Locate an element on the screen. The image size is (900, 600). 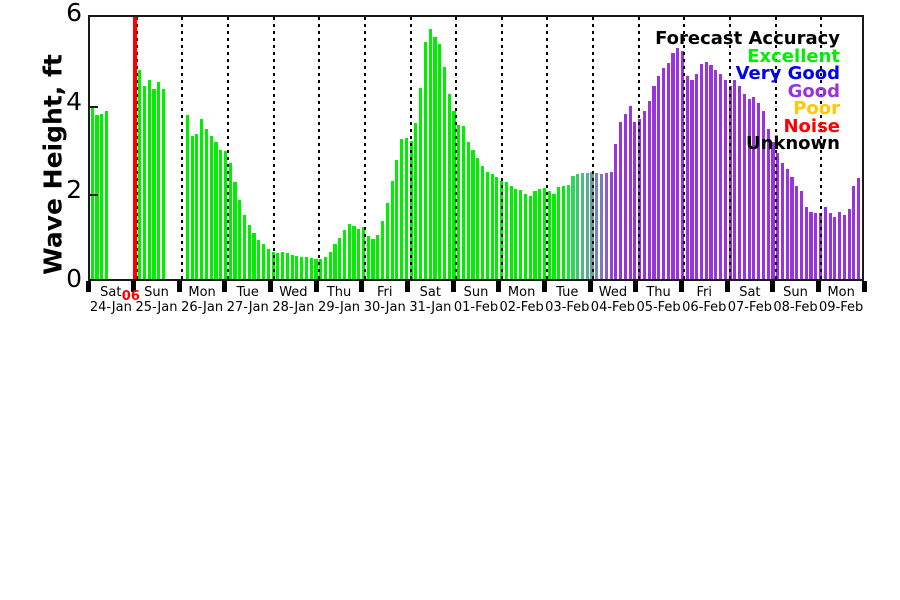
y-tick-label: 6 is located at coordinates (74, 13).